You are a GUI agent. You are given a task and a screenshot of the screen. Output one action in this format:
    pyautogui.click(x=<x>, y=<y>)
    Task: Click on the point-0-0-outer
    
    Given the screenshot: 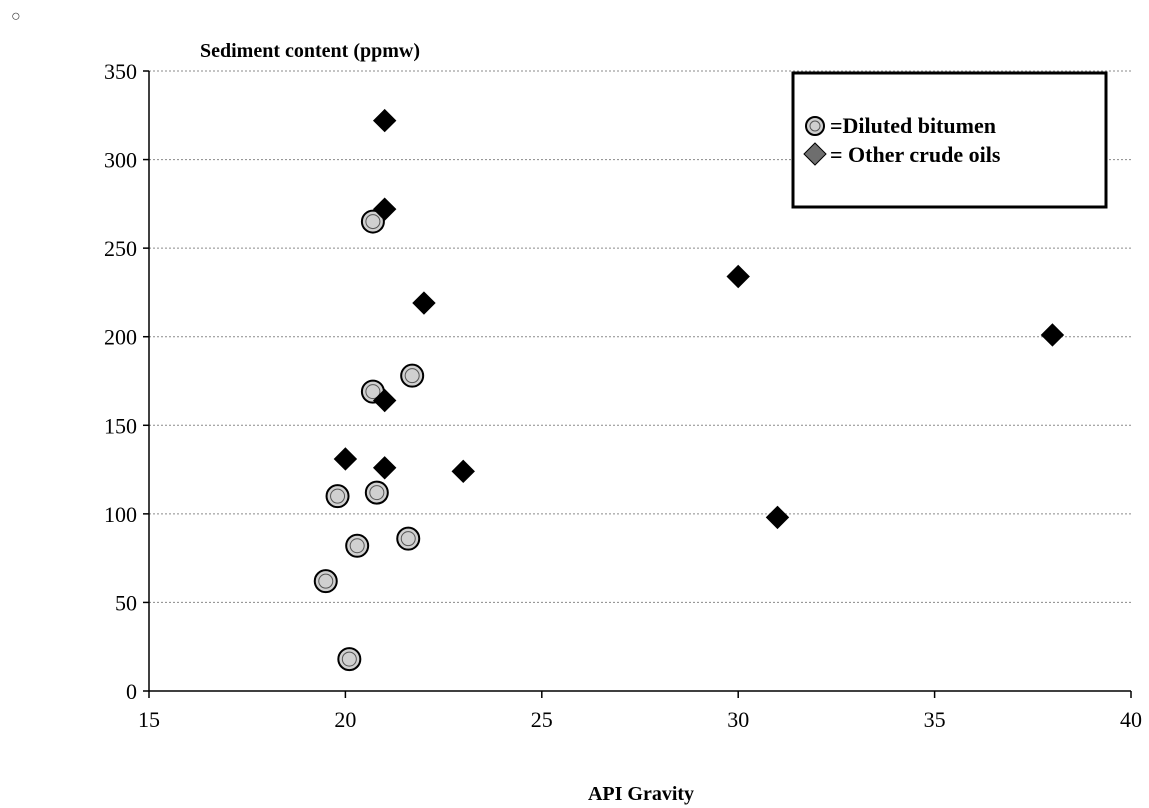 What is the action you would take?
    pyautogui.click(x=372, y=221)
    